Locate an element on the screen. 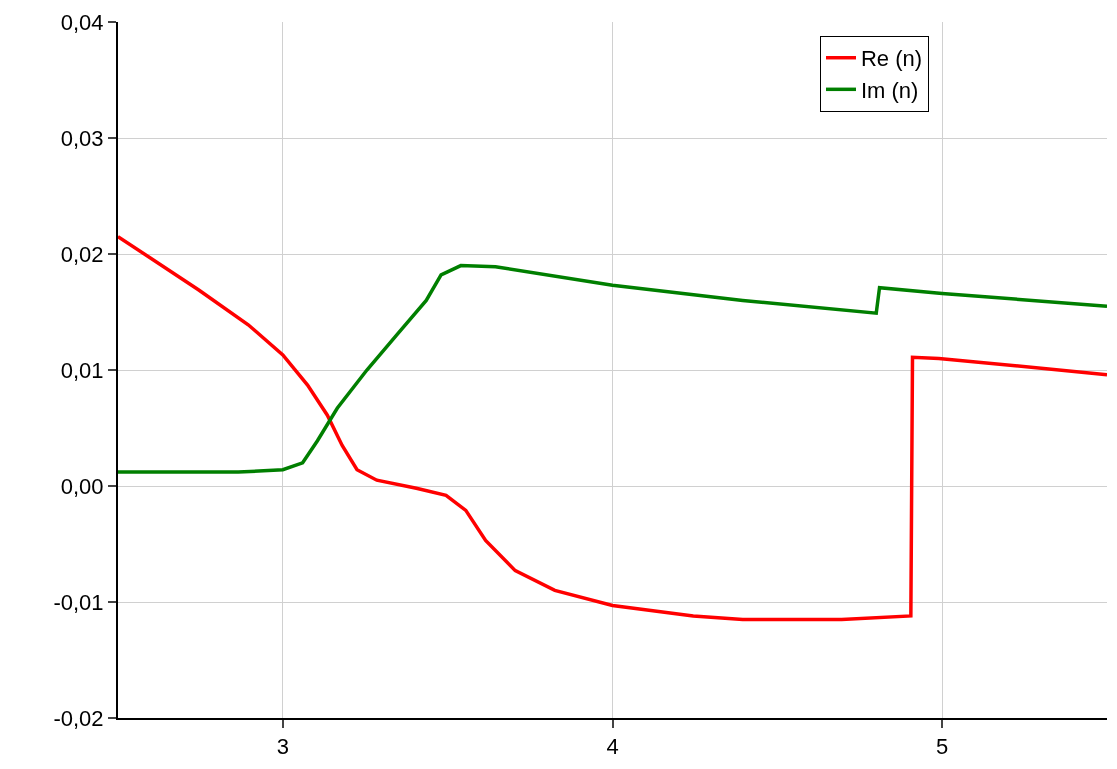 The image size is (1117, 769). y-tick-label: 0,04 is located at coordinates (82, 22).